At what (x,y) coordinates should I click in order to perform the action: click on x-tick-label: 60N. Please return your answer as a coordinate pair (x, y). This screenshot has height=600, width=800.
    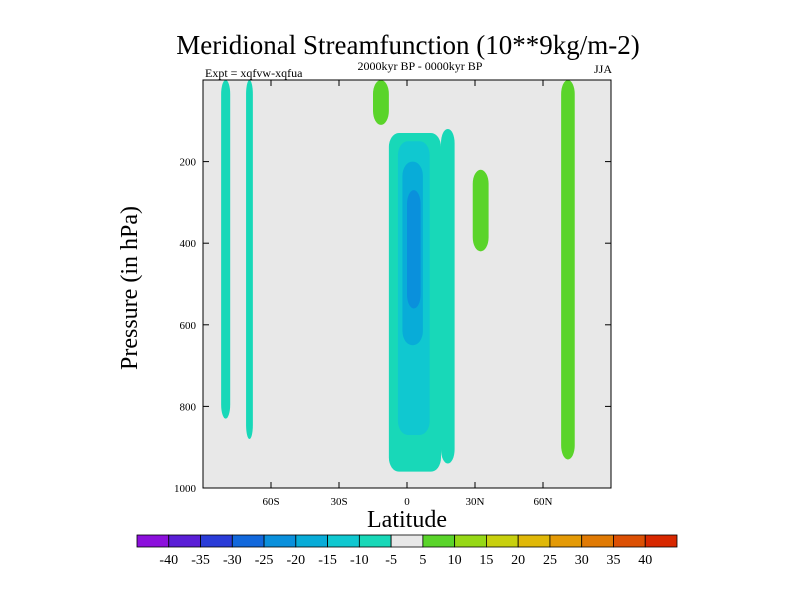
    Looking at the image, I should click on (543, 502).